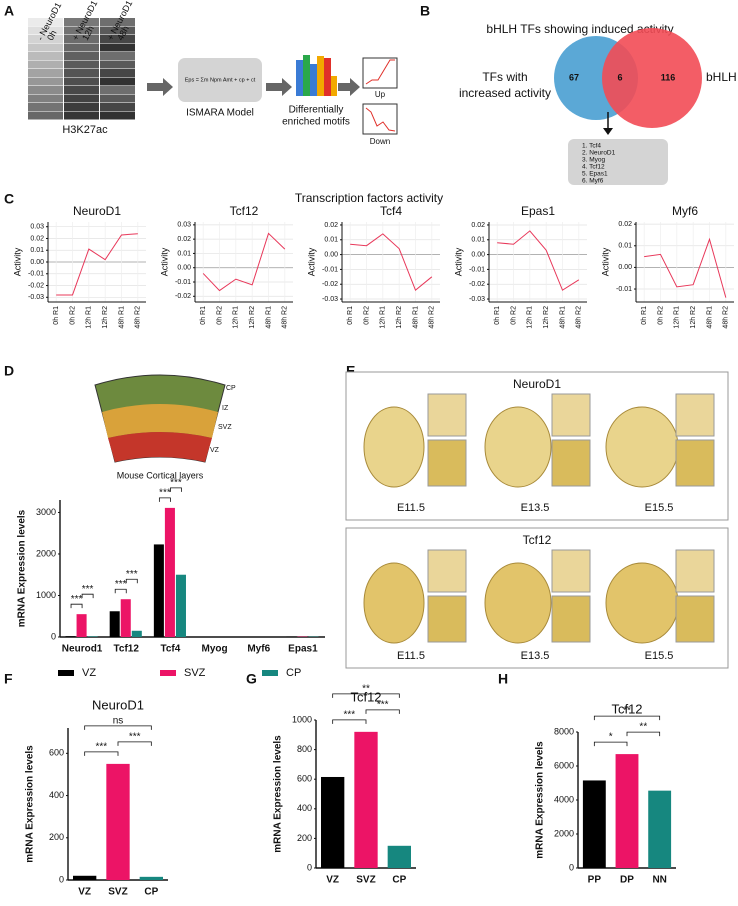 The image size is (738, 906). Describe the element at coordinates (593, 181) in the screenshot. I see `list-item: 6. Myf6` at that location.